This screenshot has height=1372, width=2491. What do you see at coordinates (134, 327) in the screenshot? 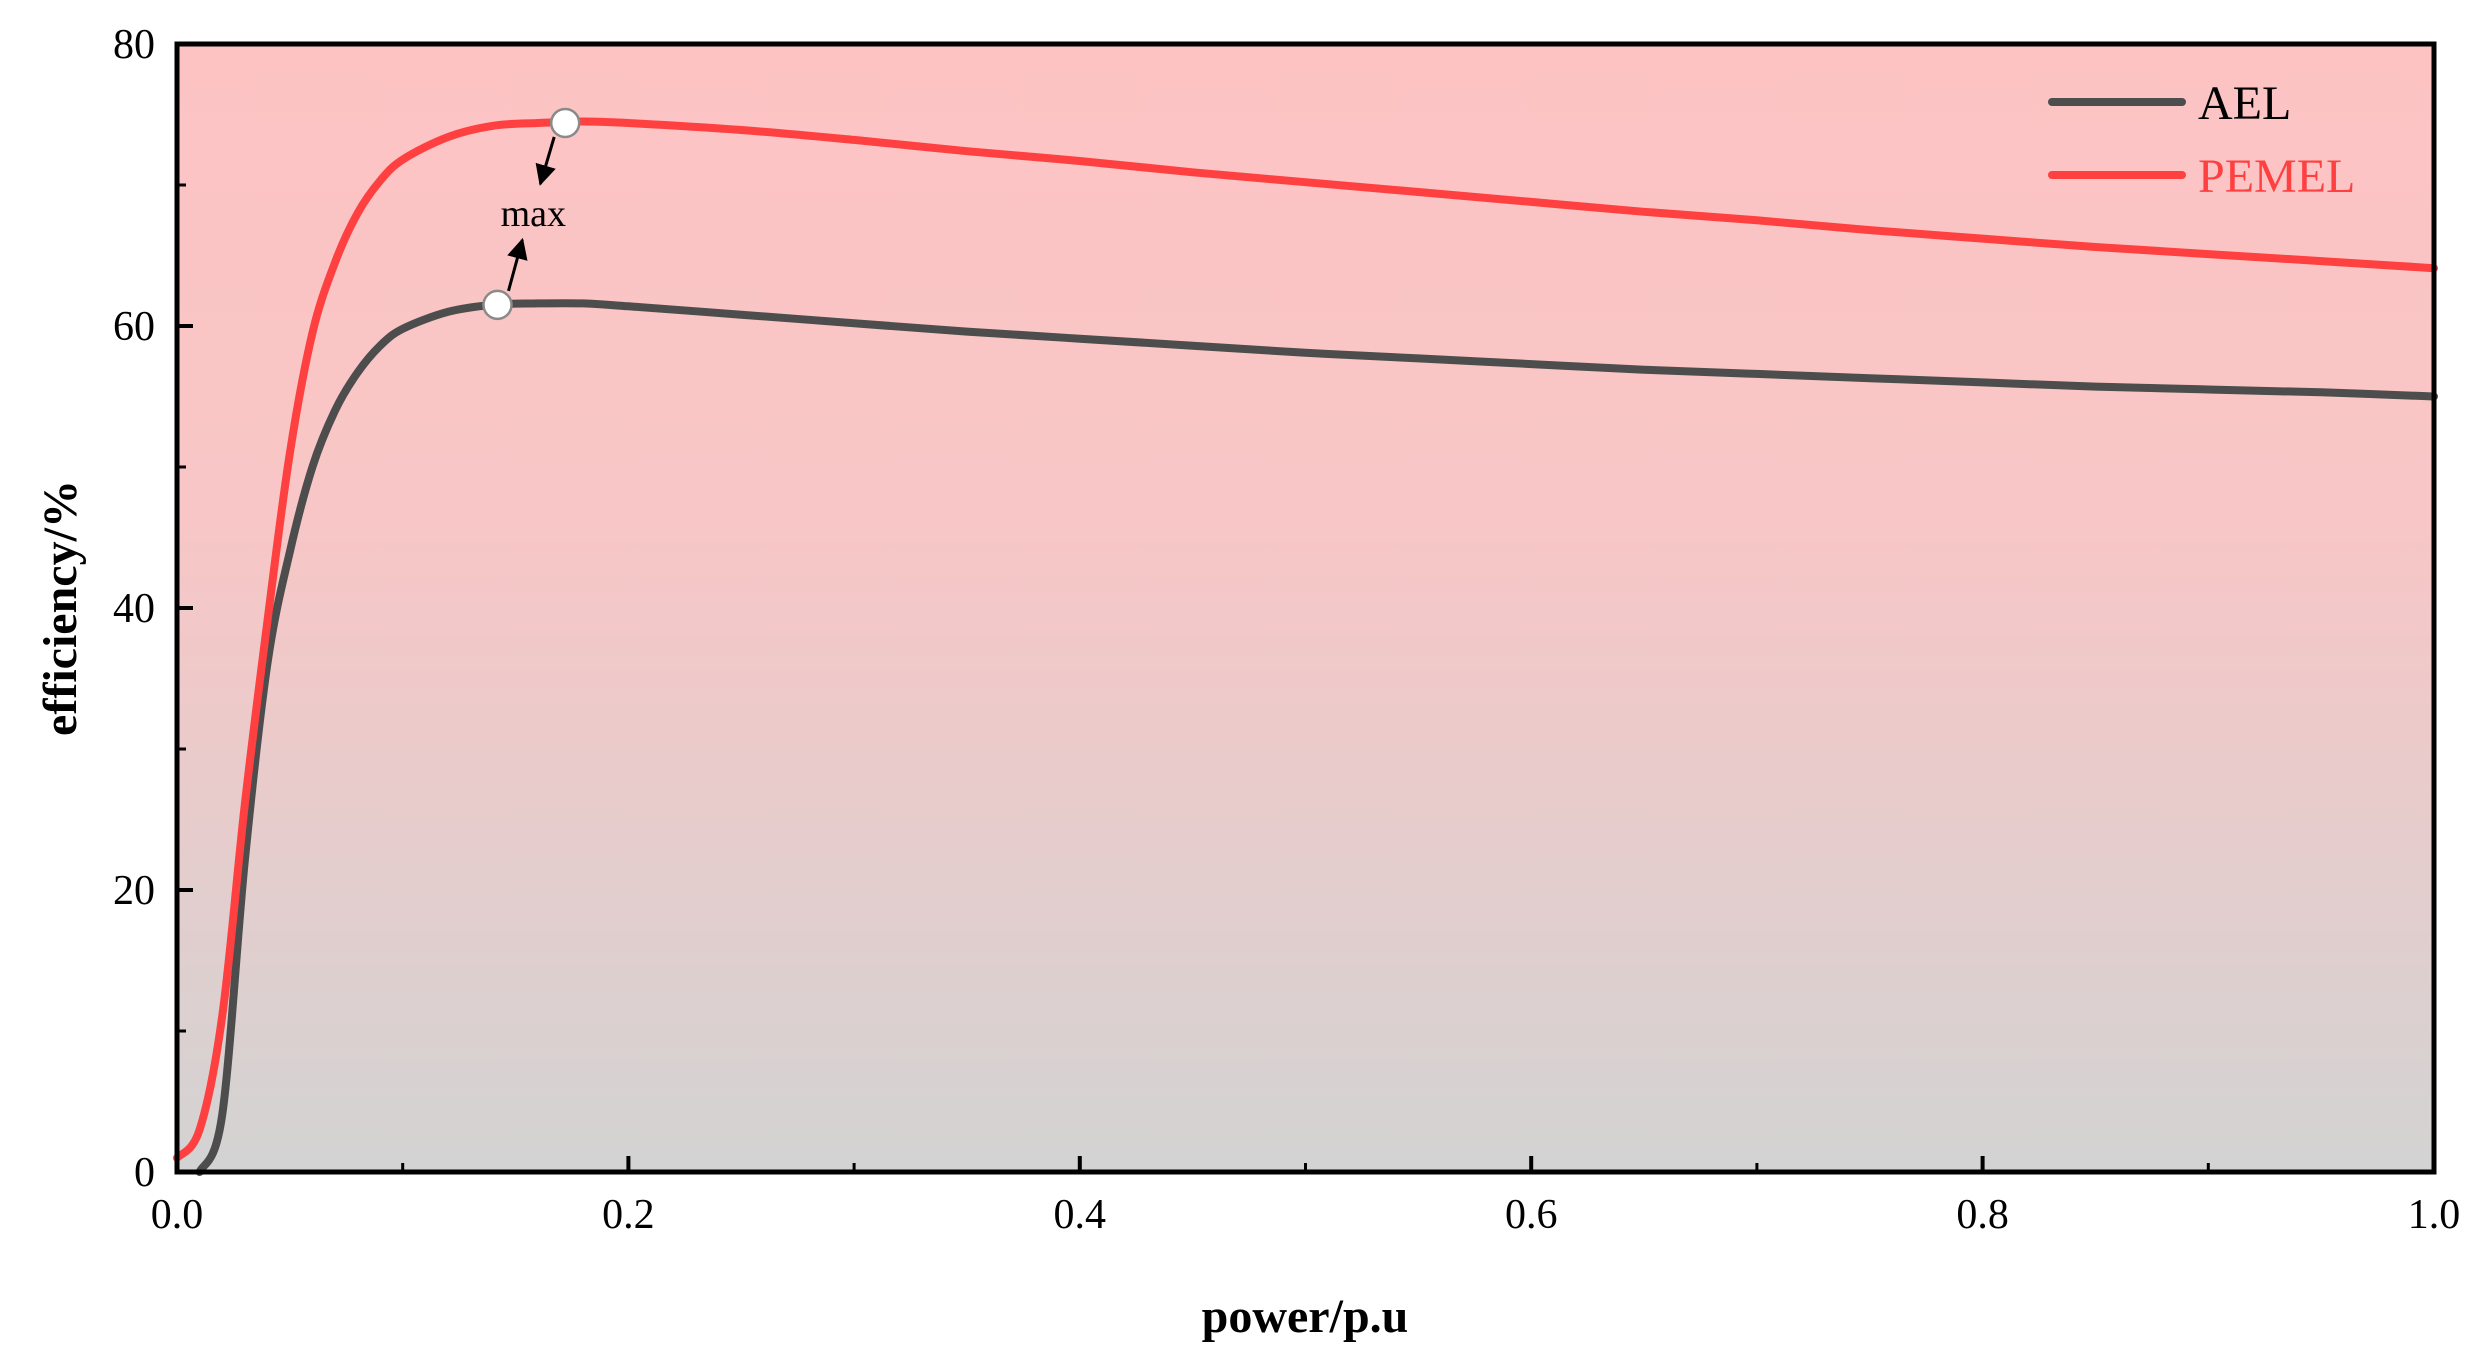
I see `y-tick-label: 60` at bounding box center [134, 327].